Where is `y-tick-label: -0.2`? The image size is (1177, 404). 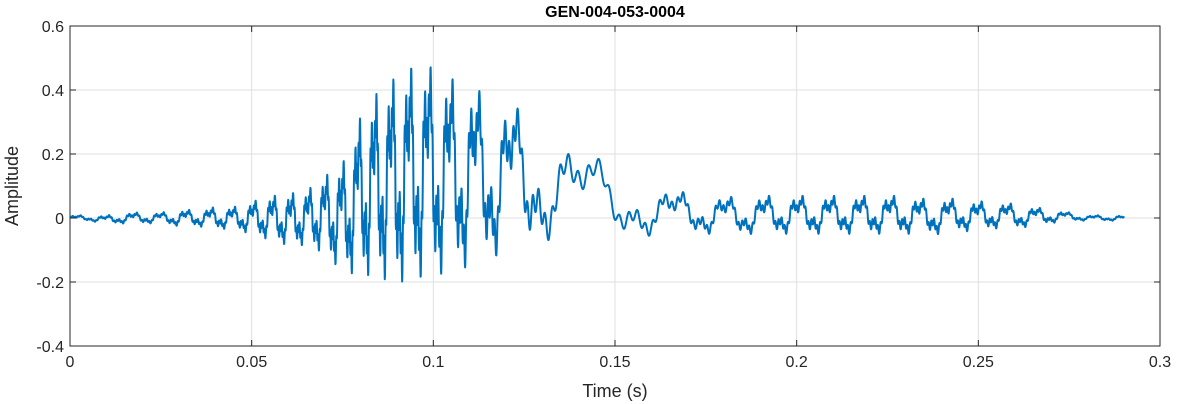
y-tick-label: -0.2 is located at coordinates (50, 283).